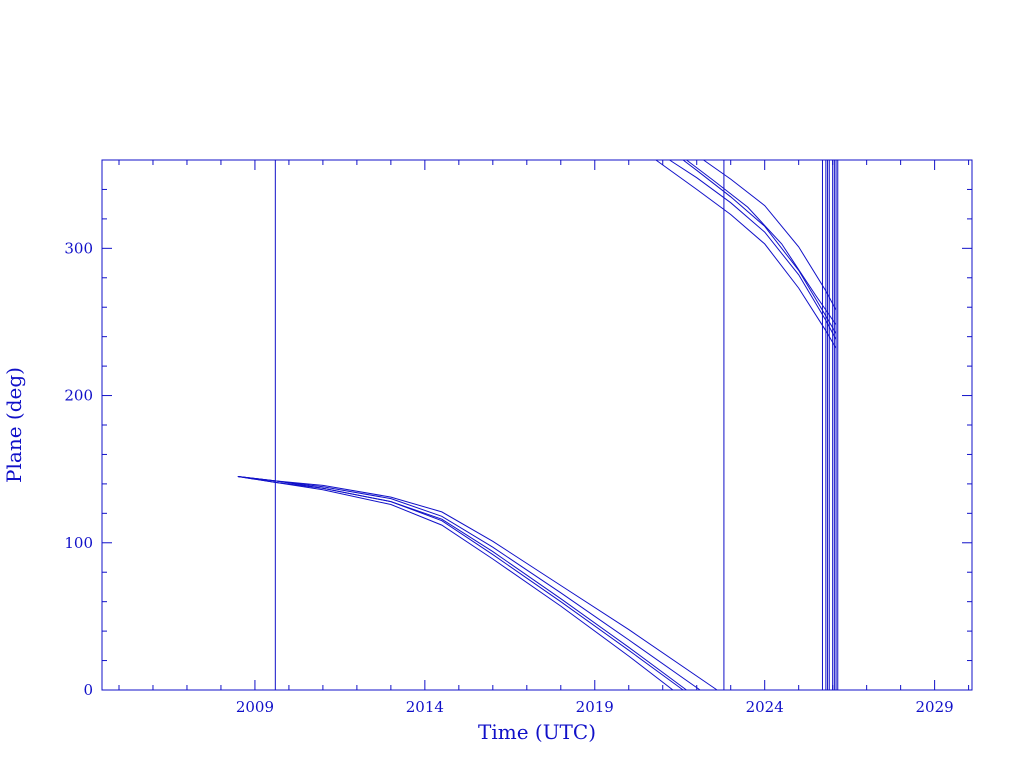  I want to click on x-axis-label: Time (UTC), so click(537, 732).